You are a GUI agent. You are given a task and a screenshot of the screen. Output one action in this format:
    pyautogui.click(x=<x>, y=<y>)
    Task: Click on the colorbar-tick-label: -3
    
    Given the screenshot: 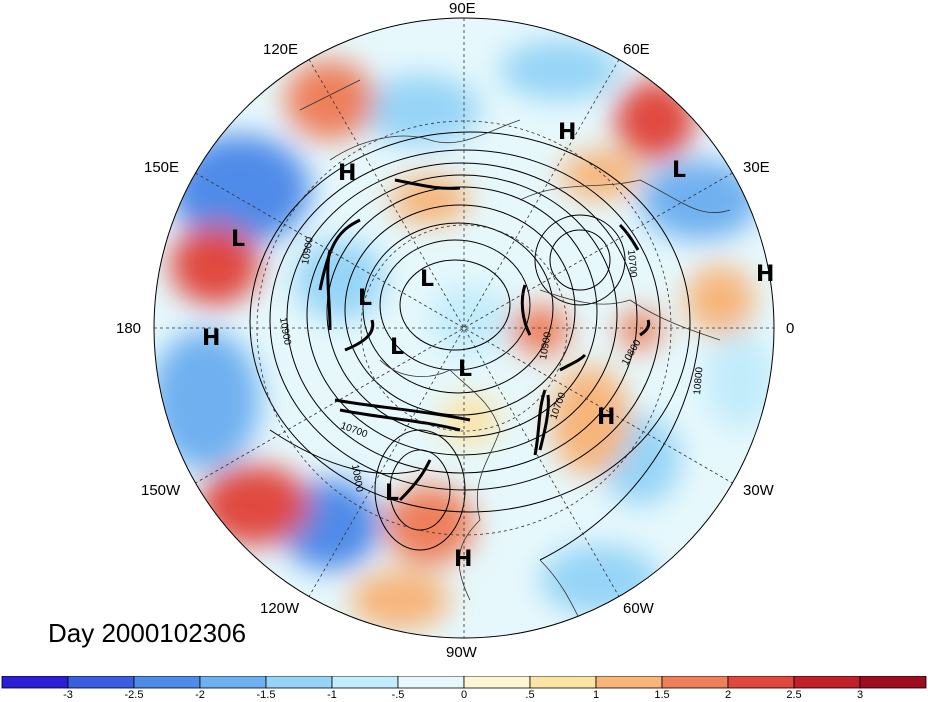 What is the action you would take?
    pyautogui.click(x=68, y=695)
    